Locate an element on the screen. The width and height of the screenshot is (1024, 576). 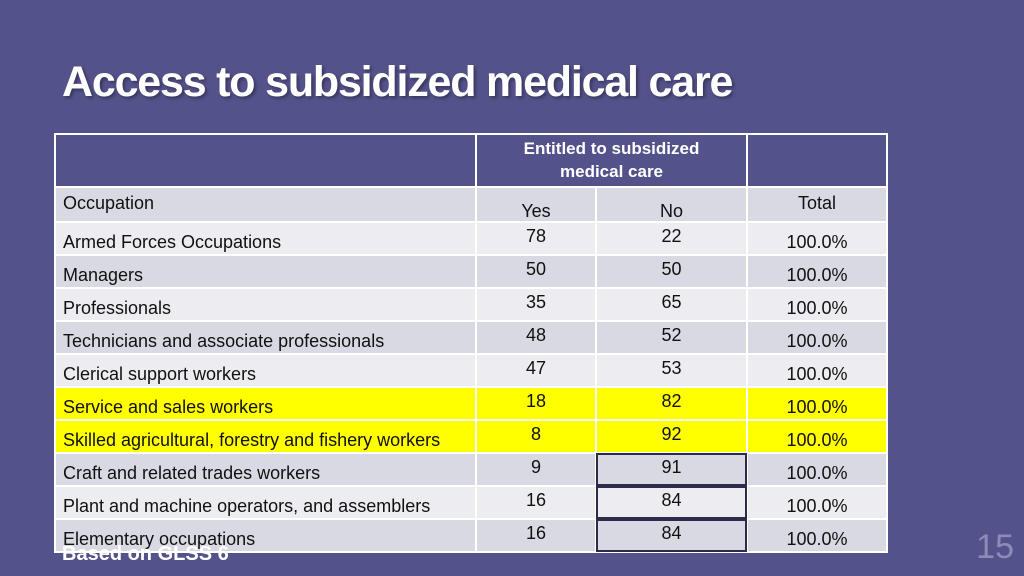
page-number: 15 is located at coordinates (995, 547).